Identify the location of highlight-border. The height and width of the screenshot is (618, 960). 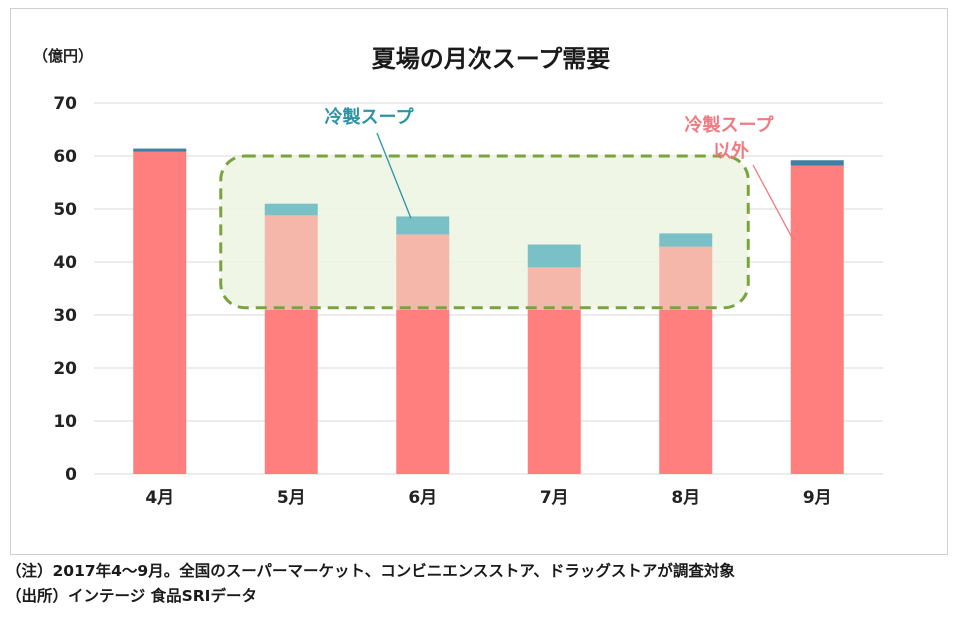
(484, 232).